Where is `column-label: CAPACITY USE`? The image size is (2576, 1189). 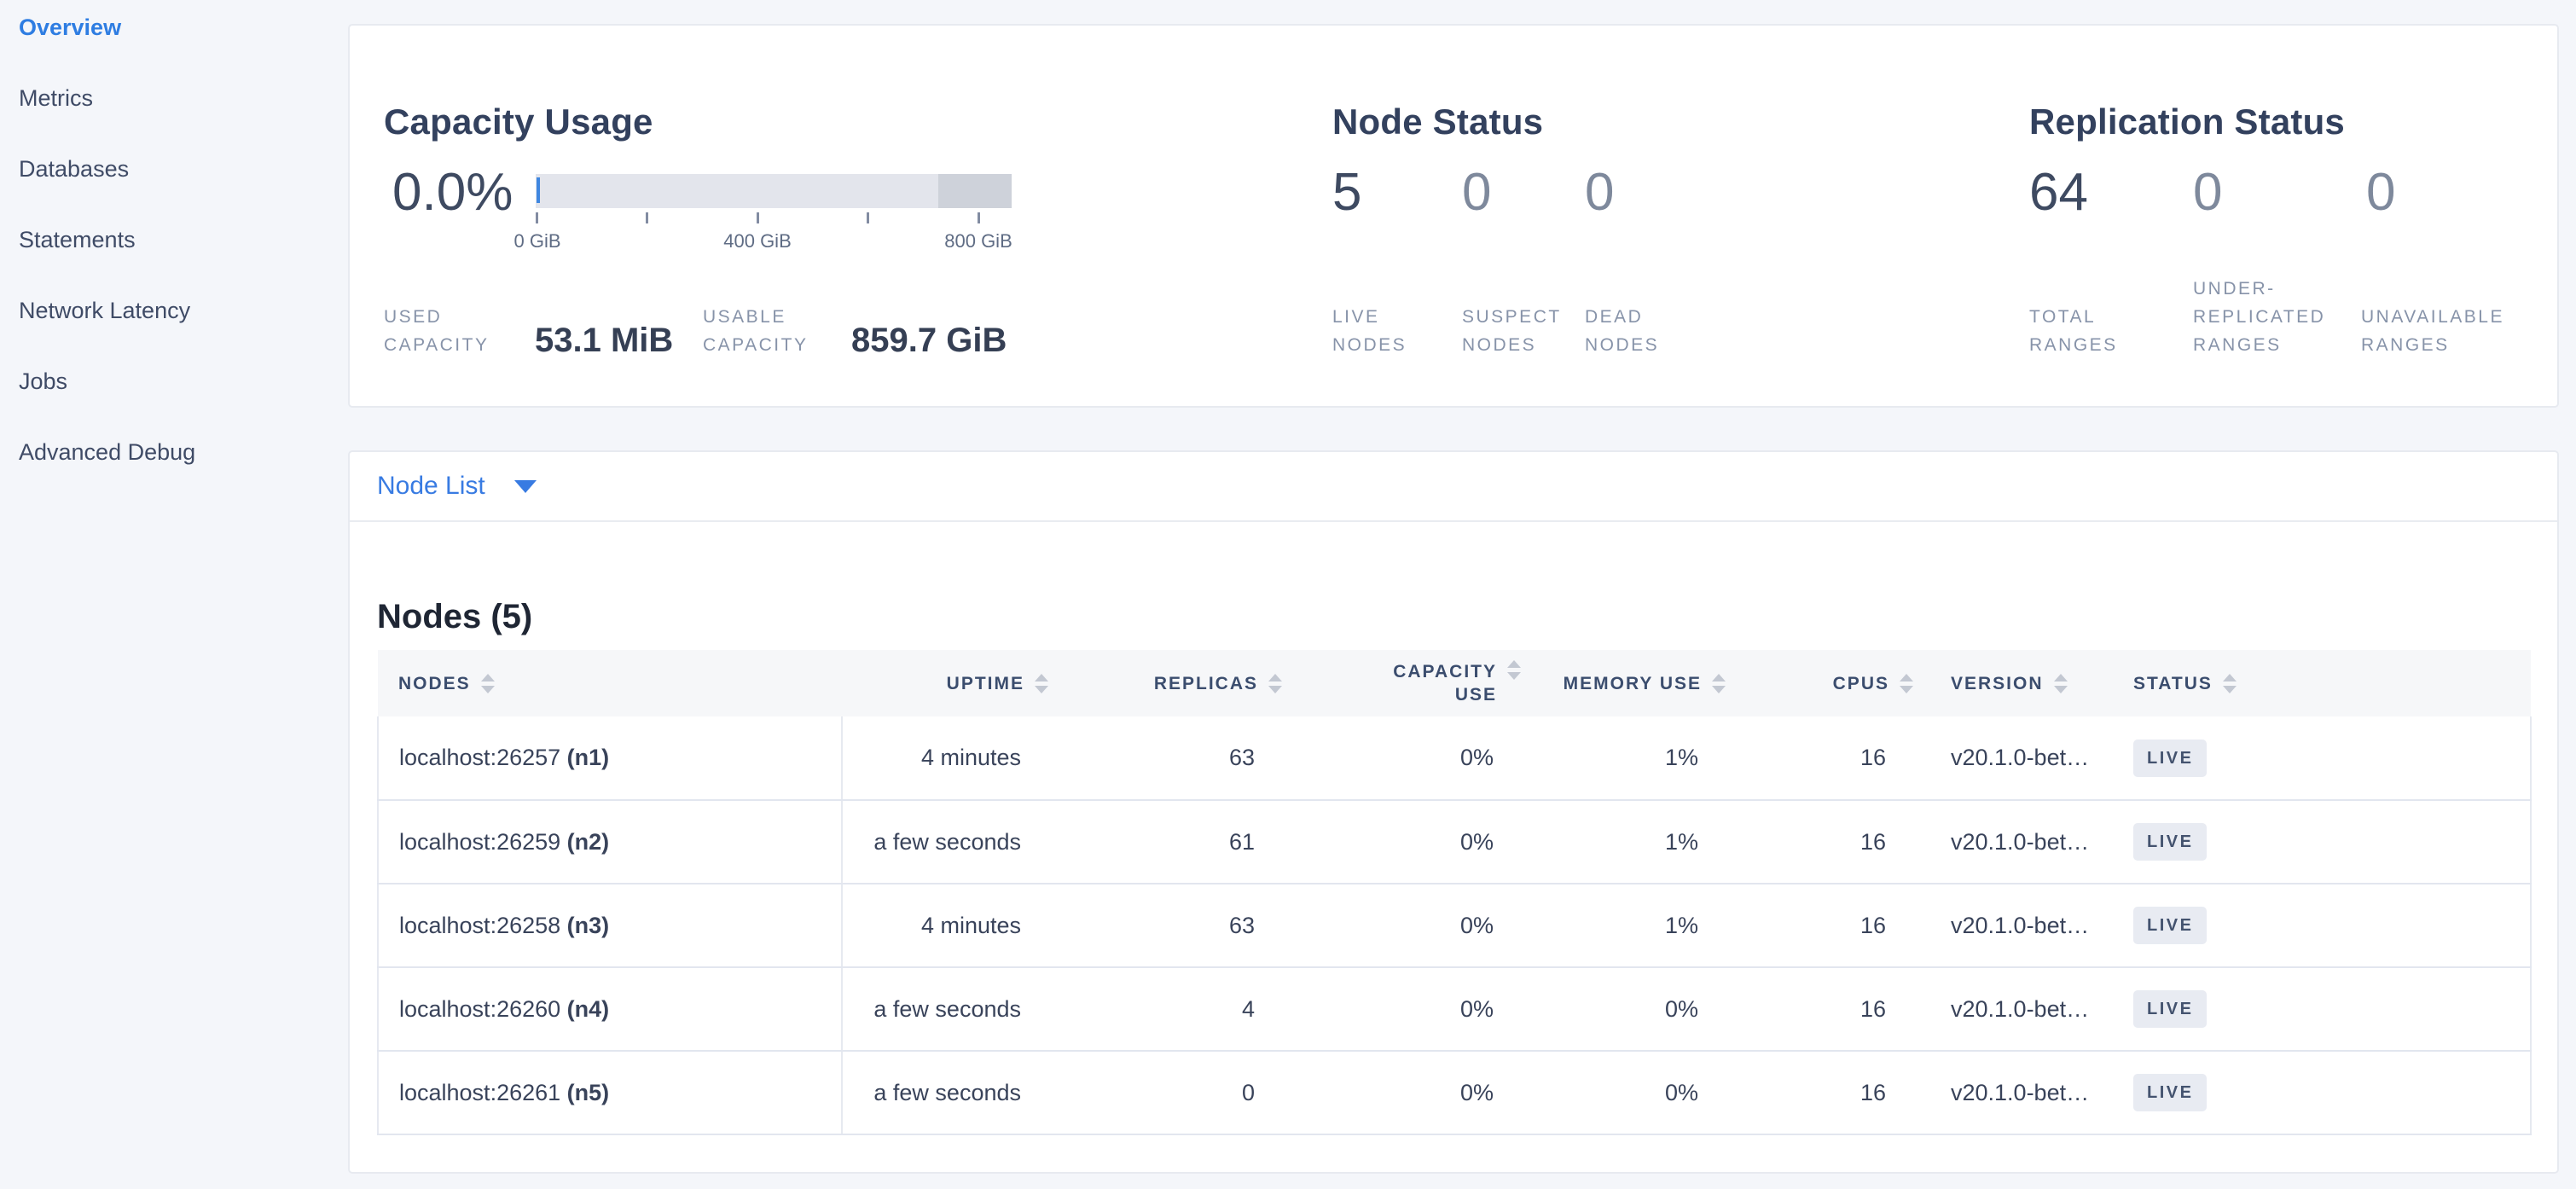
column-label: CAPACITY USE is located at coordinates (1445, 683).